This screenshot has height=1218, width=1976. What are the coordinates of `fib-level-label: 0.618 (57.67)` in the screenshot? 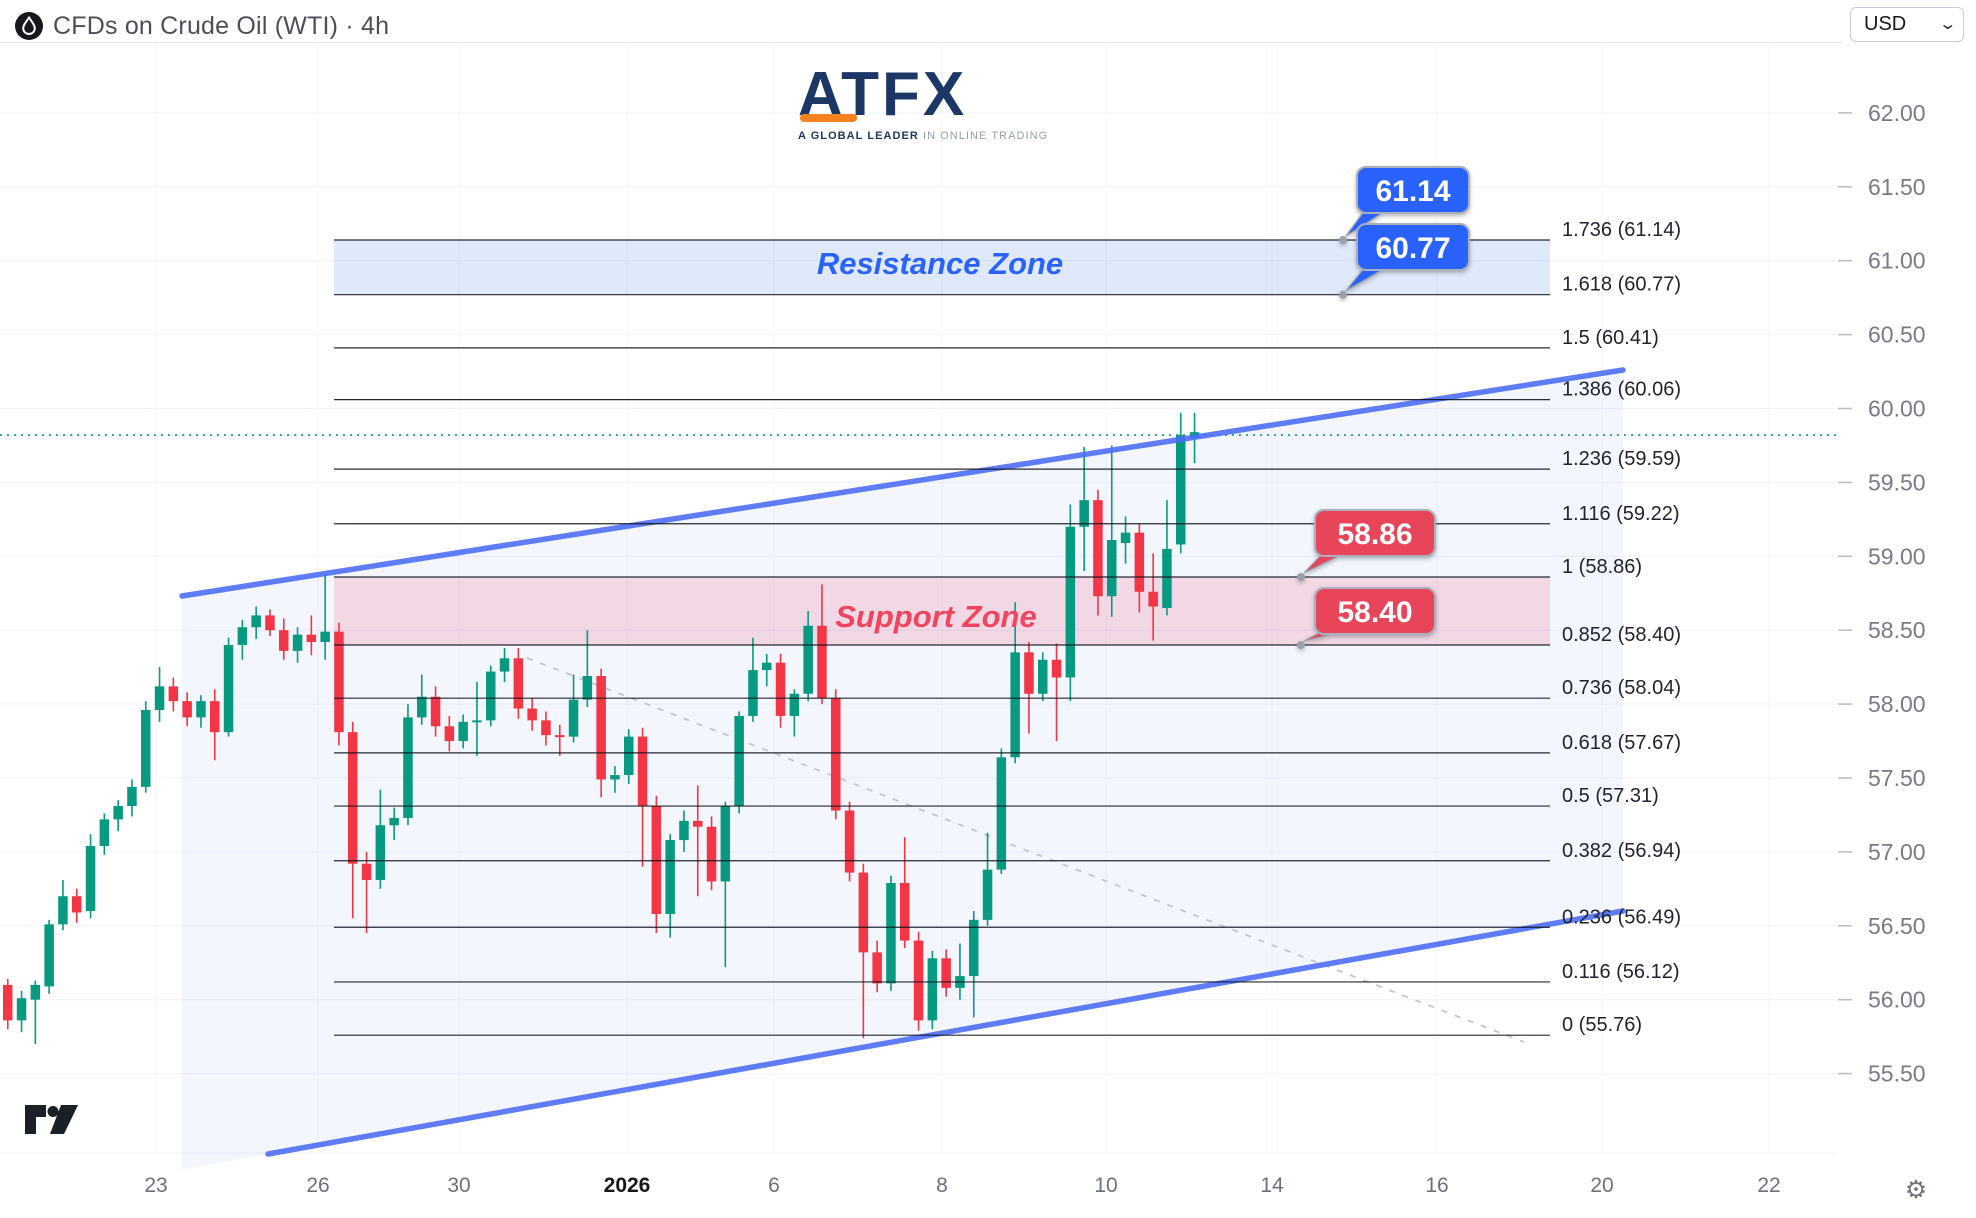 It's located at (1621, 743).